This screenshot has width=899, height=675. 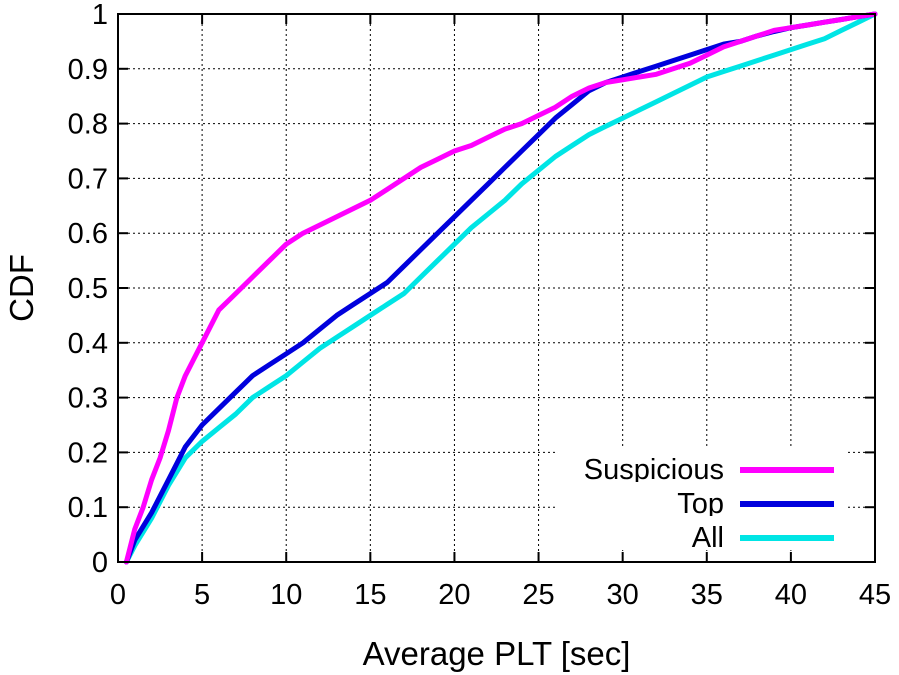 What do you see at coordinates (623, 595) in the screenshot?
I see `x-tick-label: 30` at bounding box center [623, 595].